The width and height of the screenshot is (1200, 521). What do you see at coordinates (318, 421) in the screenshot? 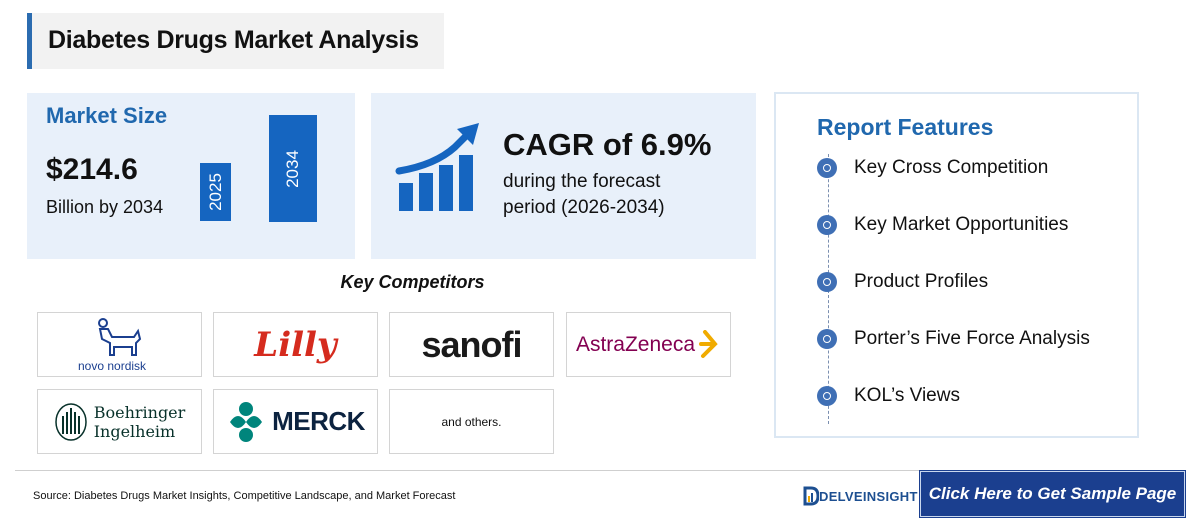
I see `merck-text: MERCK` at bounding box center [318, 421].